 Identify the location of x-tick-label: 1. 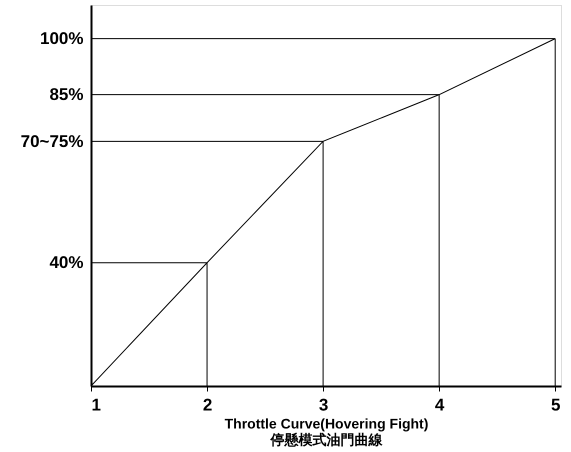
(96, 405).